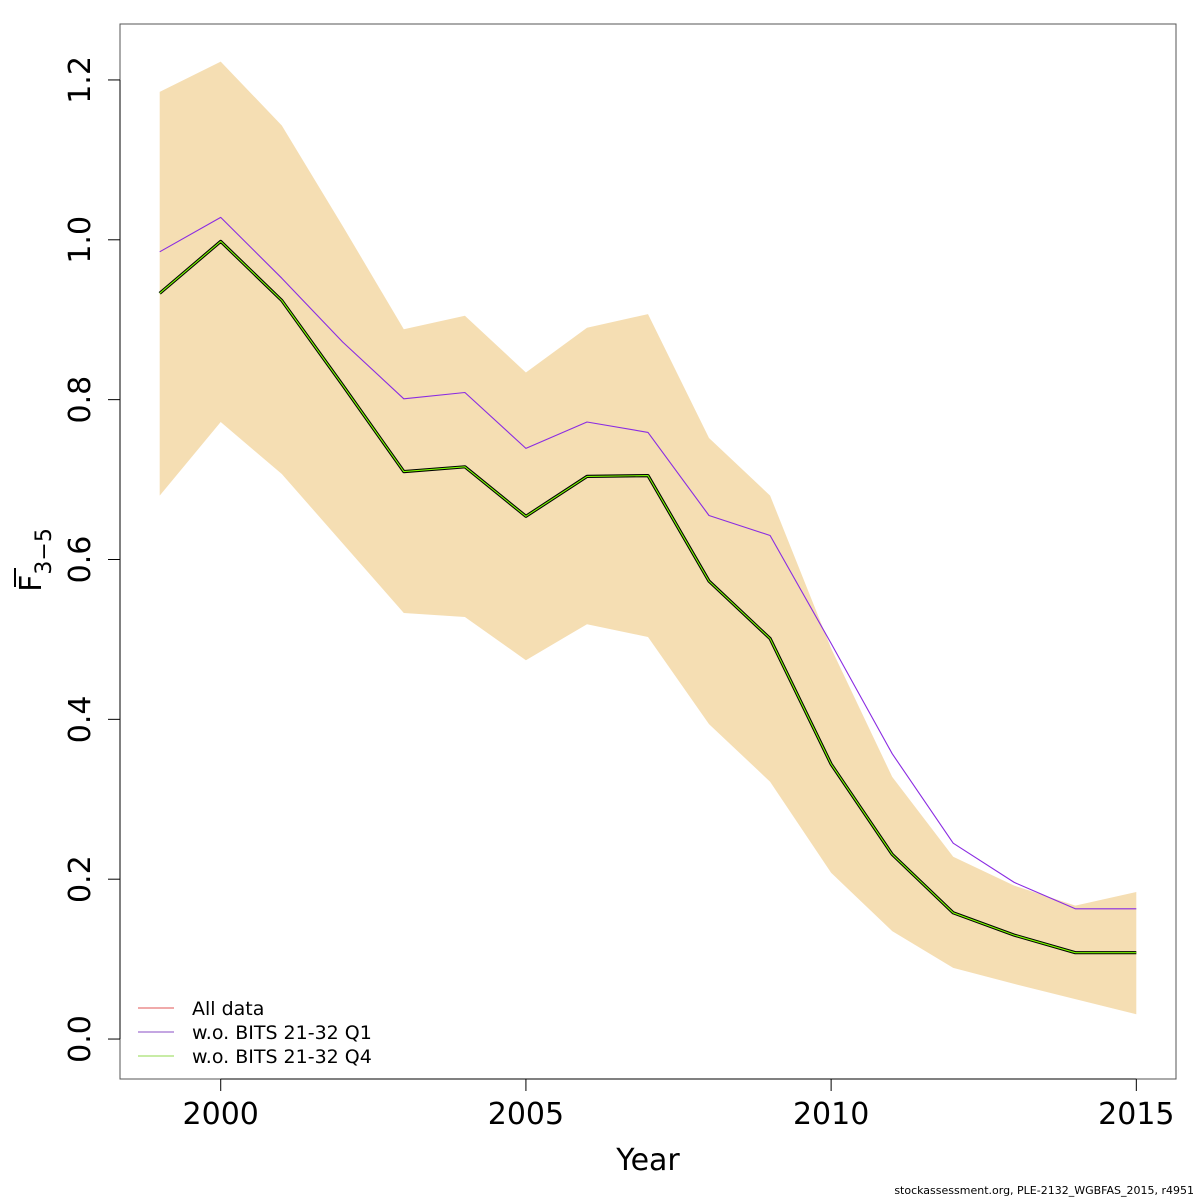  Describe the element at coordinates (80, 719) in the screenshot. I see `y-tick-label: 0.4` at that location.